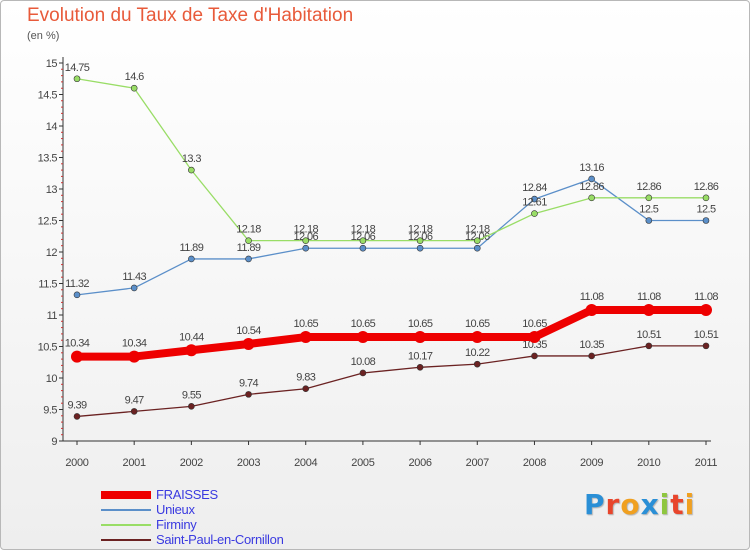 Image resolution: width=750 pixels, height=550 pixels. I want to click on data-label: 13.16, so click(591, 168).